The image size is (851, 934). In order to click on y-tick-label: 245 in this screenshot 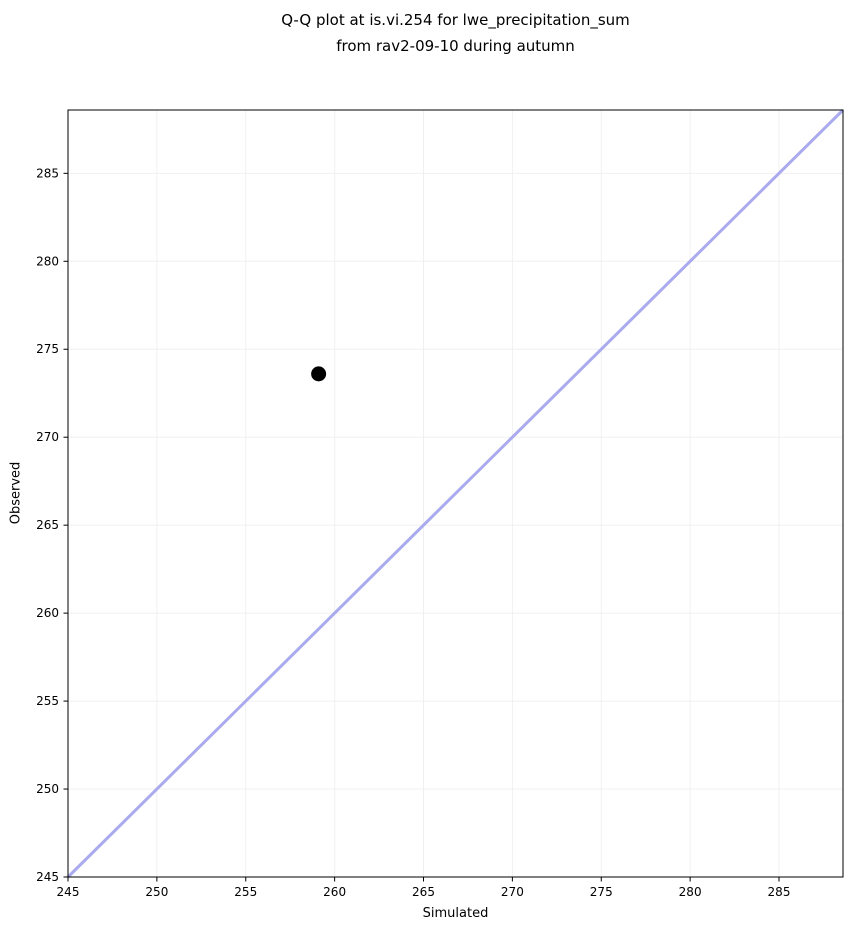, I will do `click(47, 877)`.